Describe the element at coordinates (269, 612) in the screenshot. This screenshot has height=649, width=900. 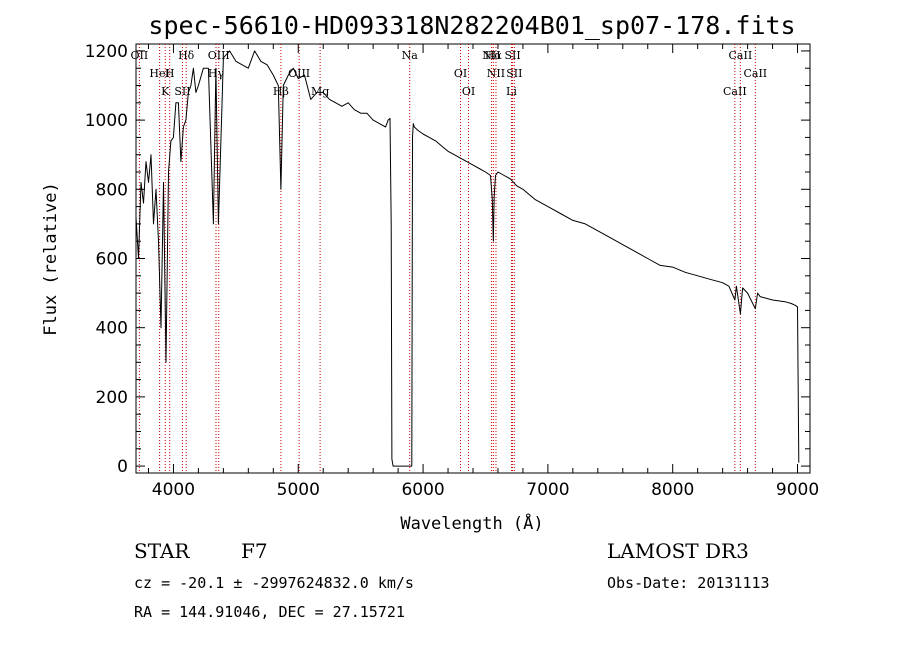
I see `coordinates: RA = 144.91046, DEC = 27.15721` at that location.